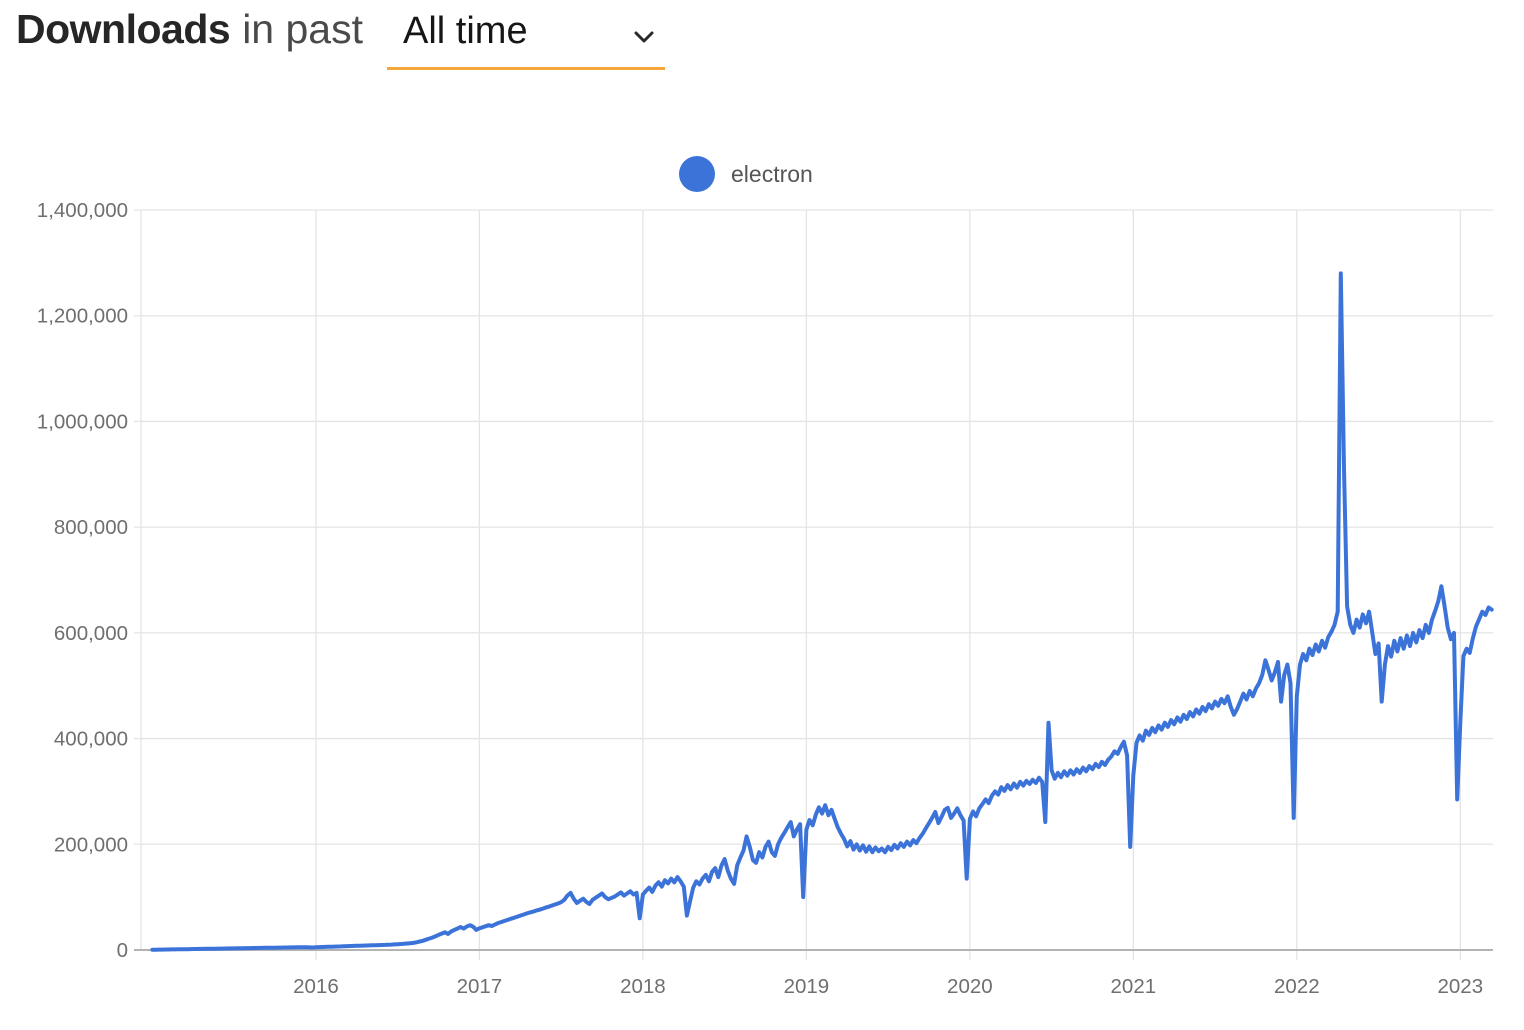 This screenshot has height=1030, width=1524. What do you see at coordinates (697, 174) in the screenshot?
I see `legend-dot-electron` at bounding box center [697, 174].